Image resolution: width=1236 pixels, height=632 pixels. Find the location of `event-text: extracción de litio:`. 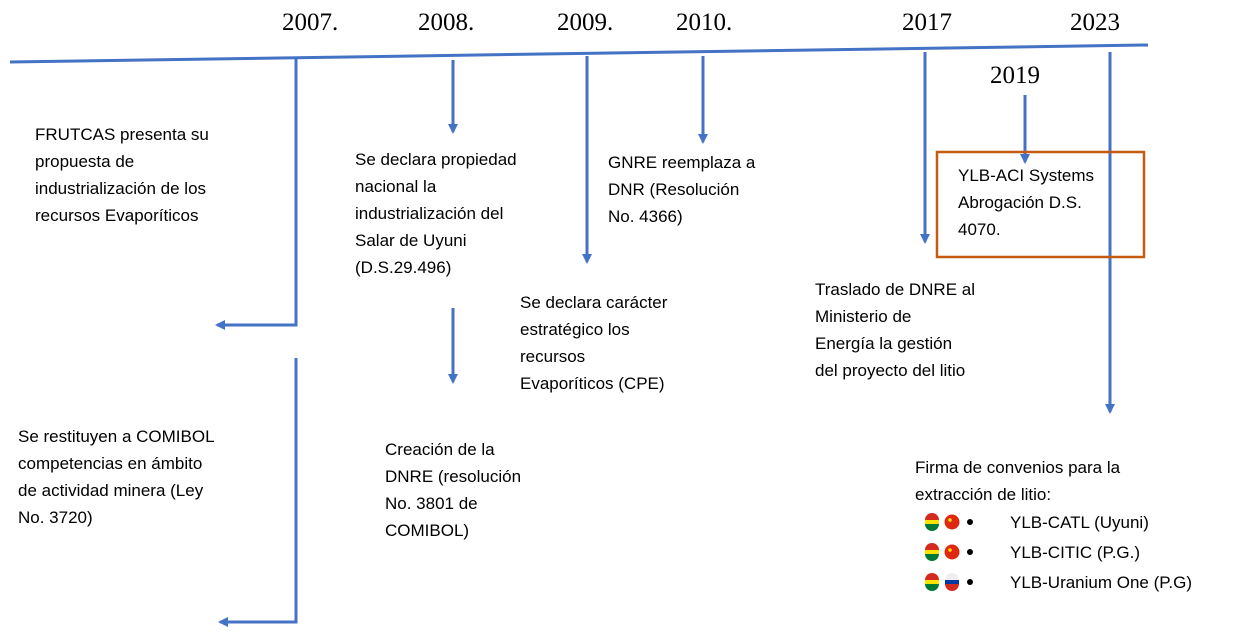

event-text: extracción de litio: is located at coordinates (983, 494).